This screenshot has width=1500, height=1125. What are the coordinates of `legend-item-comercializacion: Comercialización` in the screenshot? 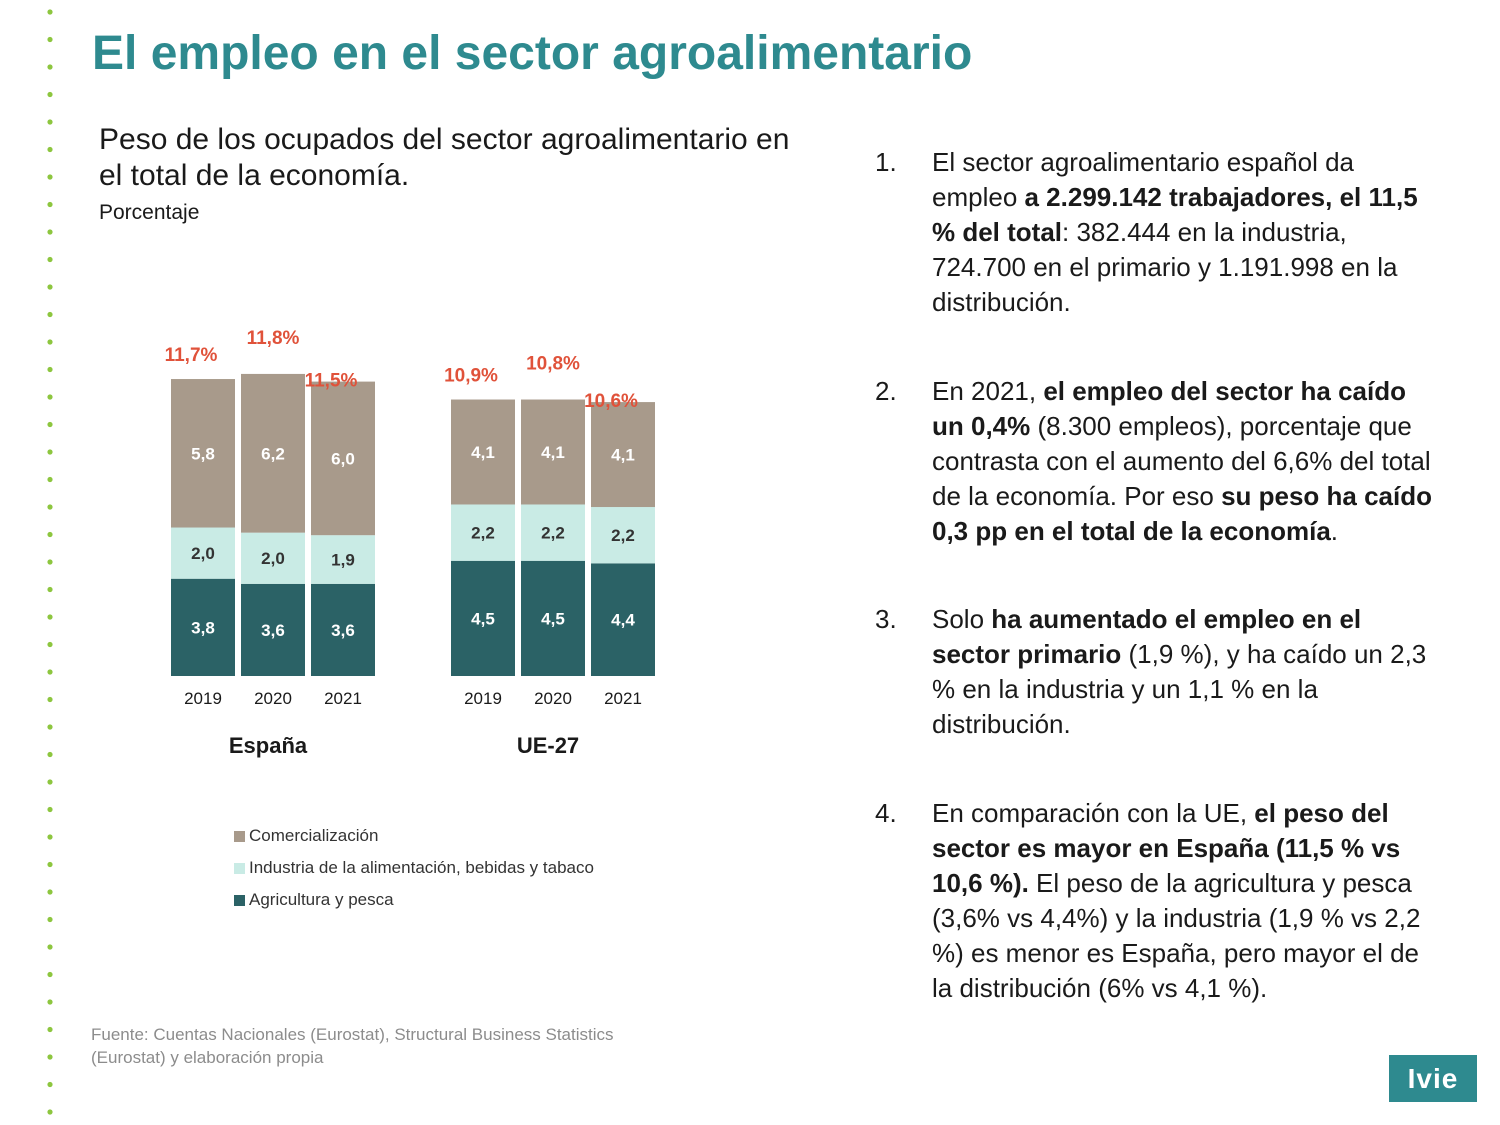 It's located at (414, 836).